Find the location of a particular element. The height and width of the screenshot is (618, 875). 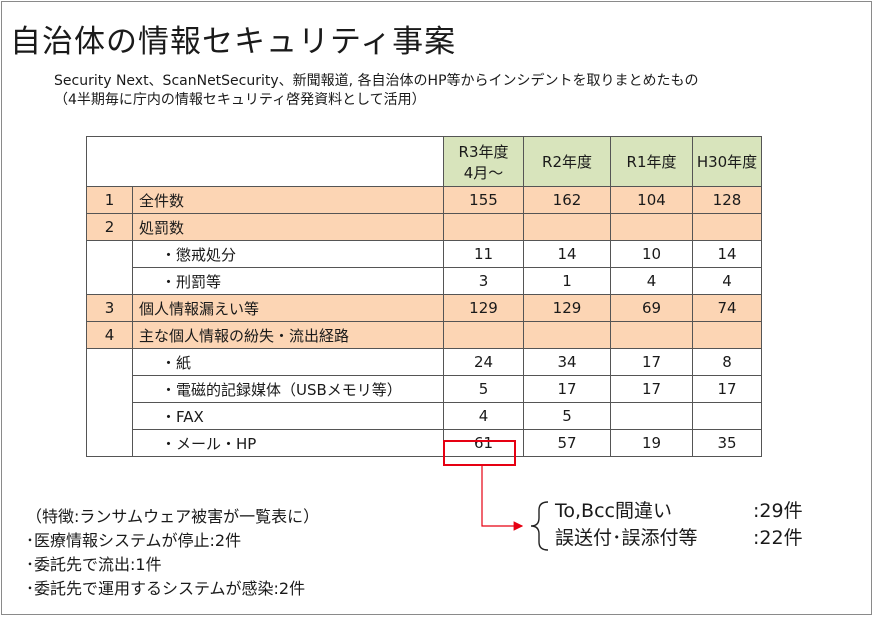

cell-value: 155 is located at coordinates (483, 200).